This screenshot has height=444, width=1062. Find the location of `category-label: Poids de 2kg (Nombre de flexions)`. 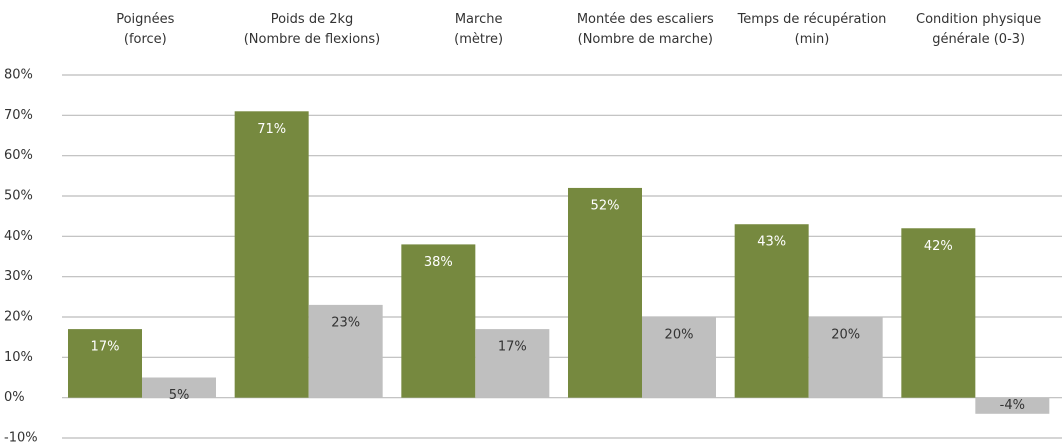

category-label: Poids de 2kg (Nombre de flexions) is located at coordinates (312, 29).